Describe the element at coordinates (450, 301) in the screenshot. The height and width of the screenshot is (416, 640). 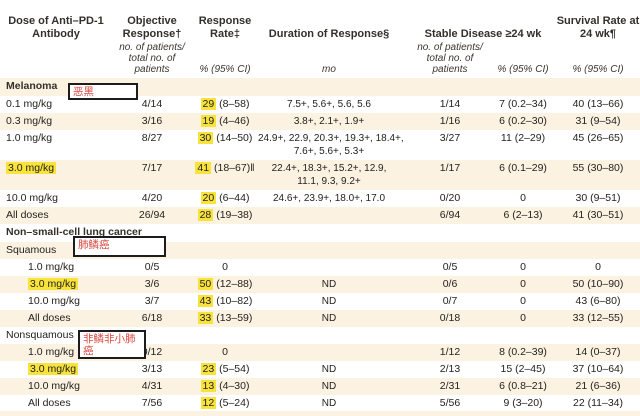
I see `cell-stable-disease-n: 0/7` at that location.